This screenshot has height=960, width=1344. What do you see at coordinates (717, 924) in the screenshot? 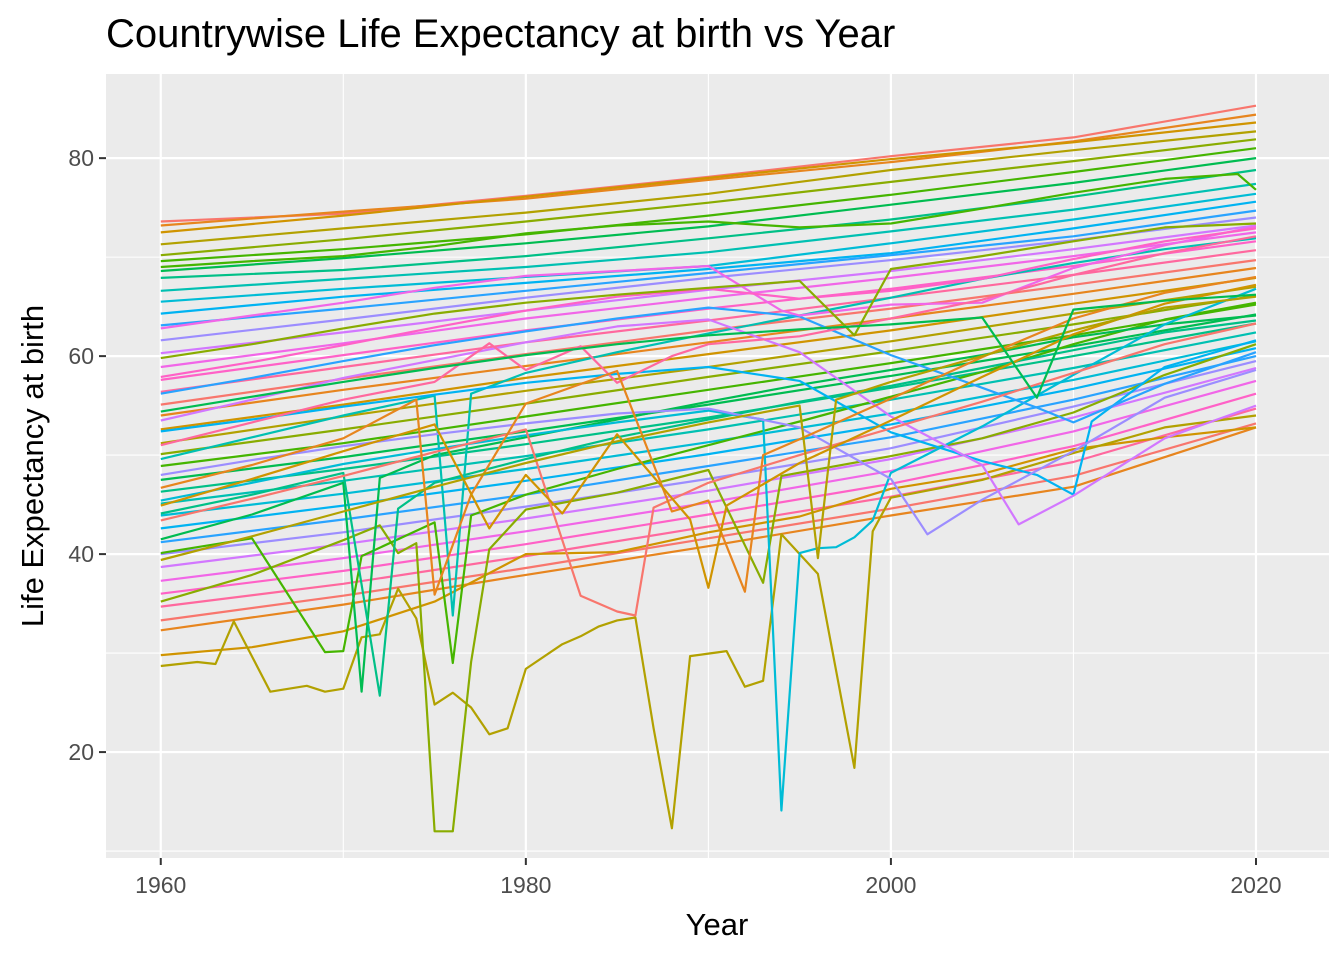
I see `x-axis-title: Year` at bounding box center [717, 924].